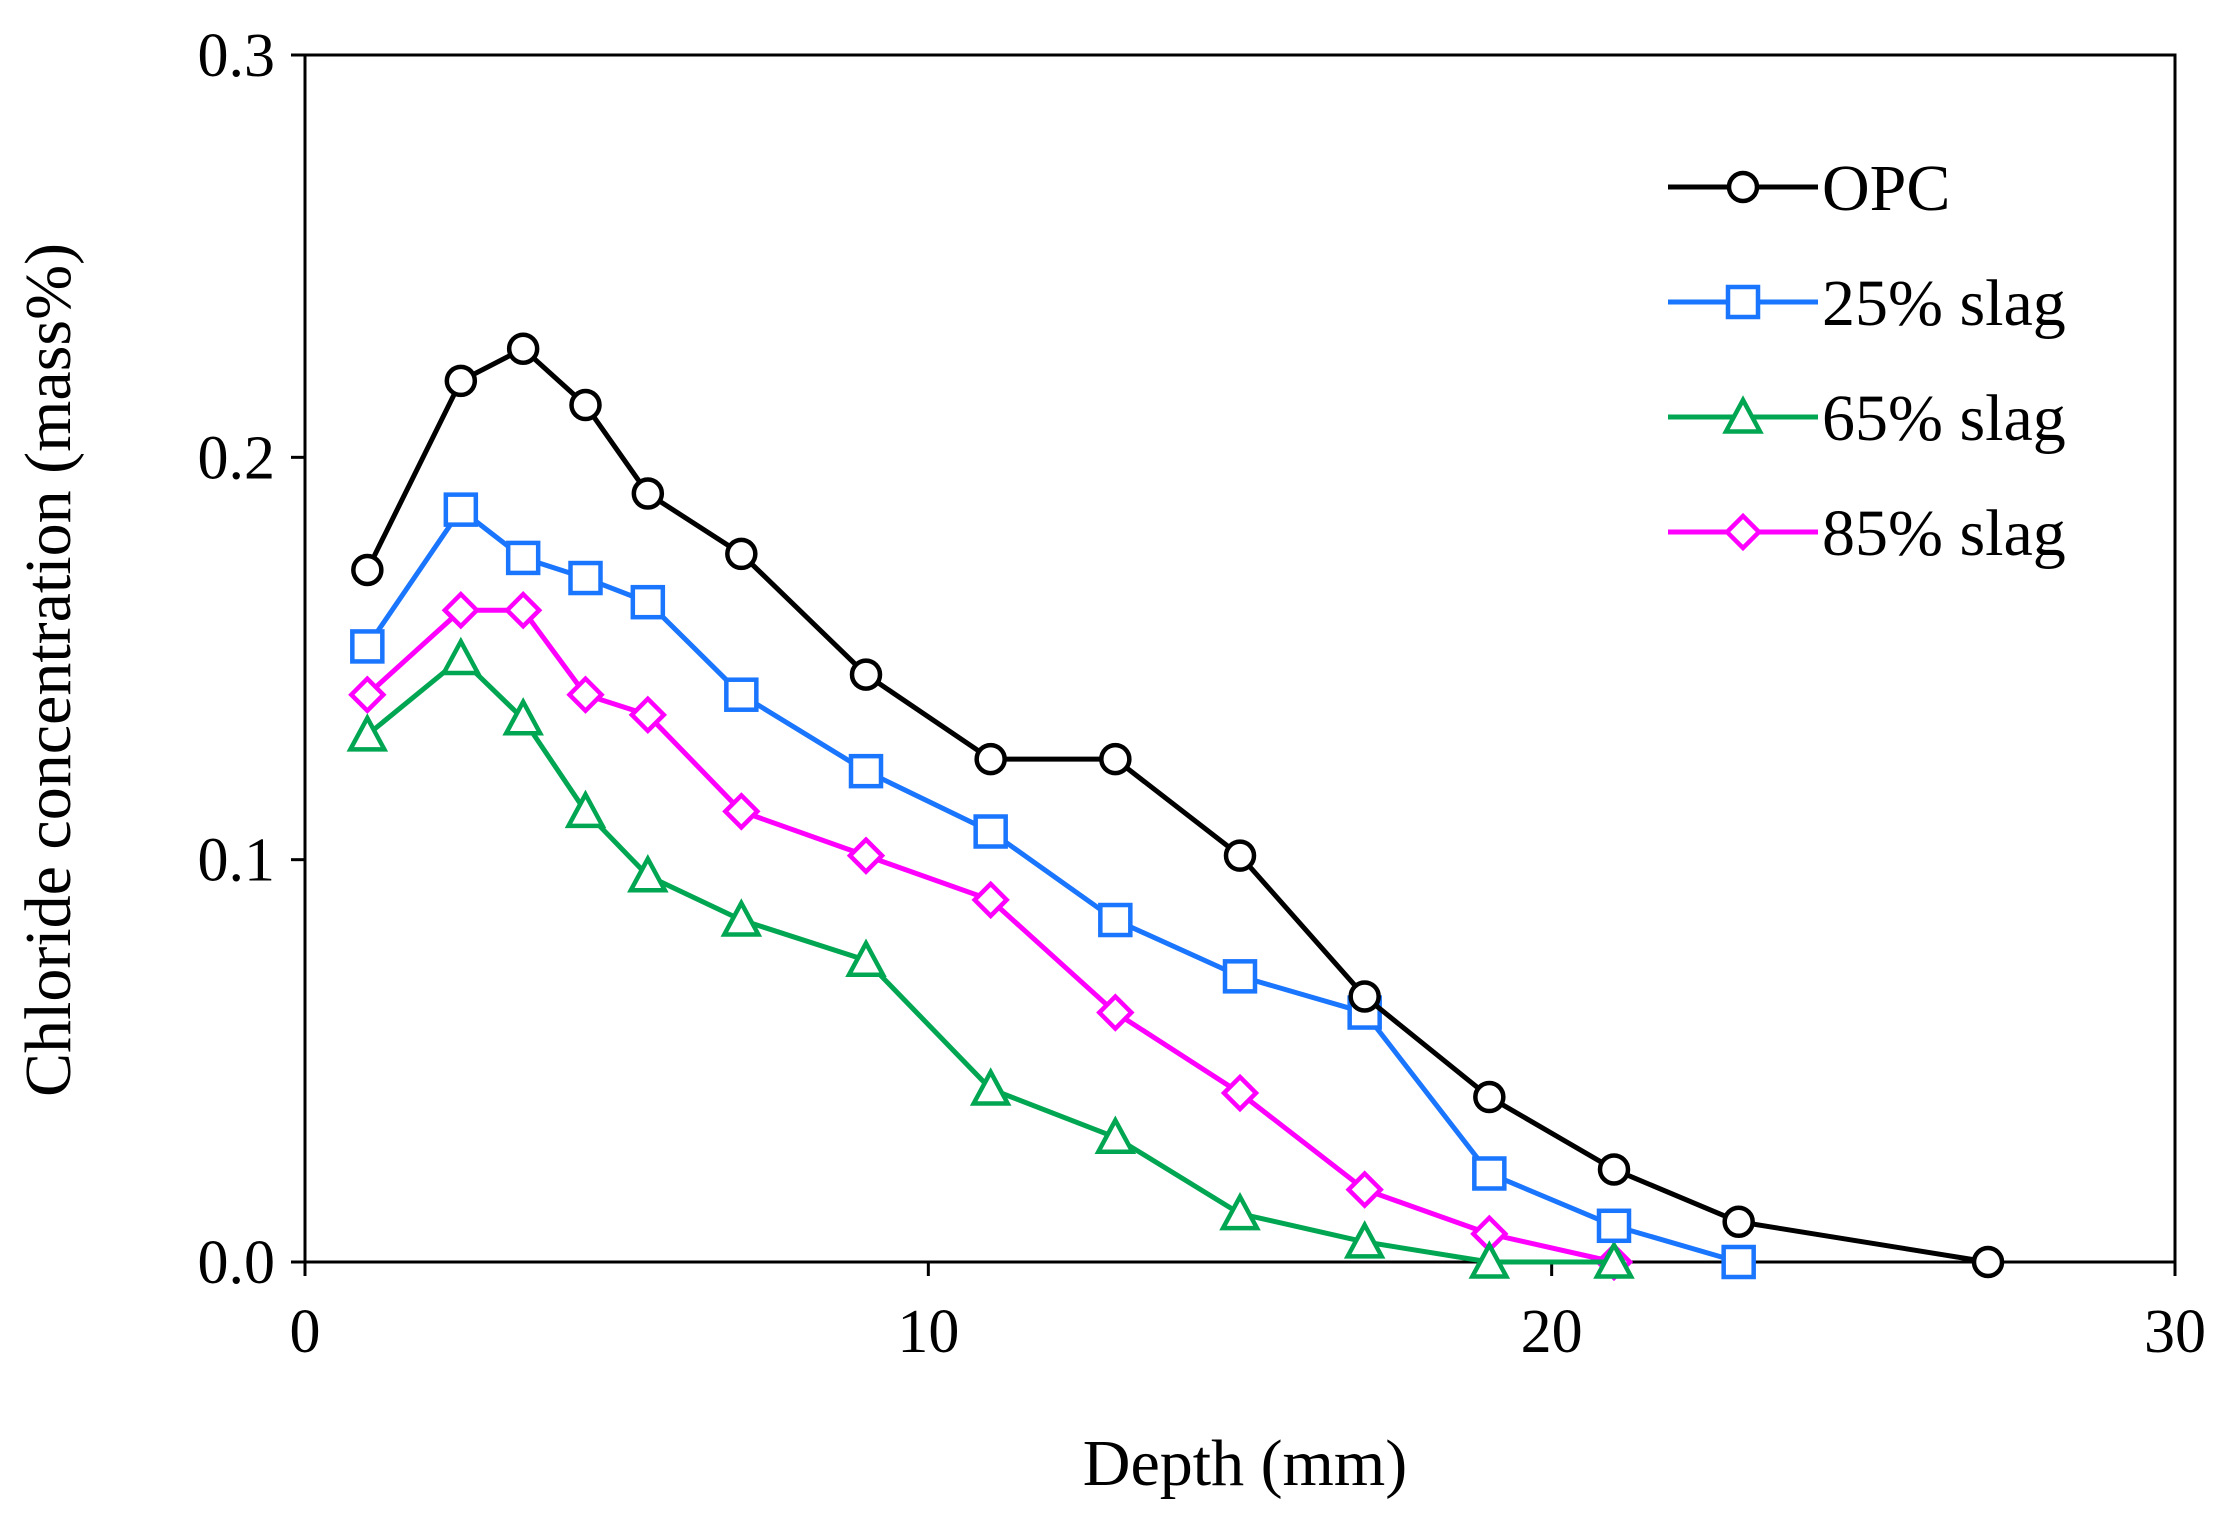  Describe the element at coordinates (1886, 188) in the screenshot. I see `legend-label: OPC` at that location.